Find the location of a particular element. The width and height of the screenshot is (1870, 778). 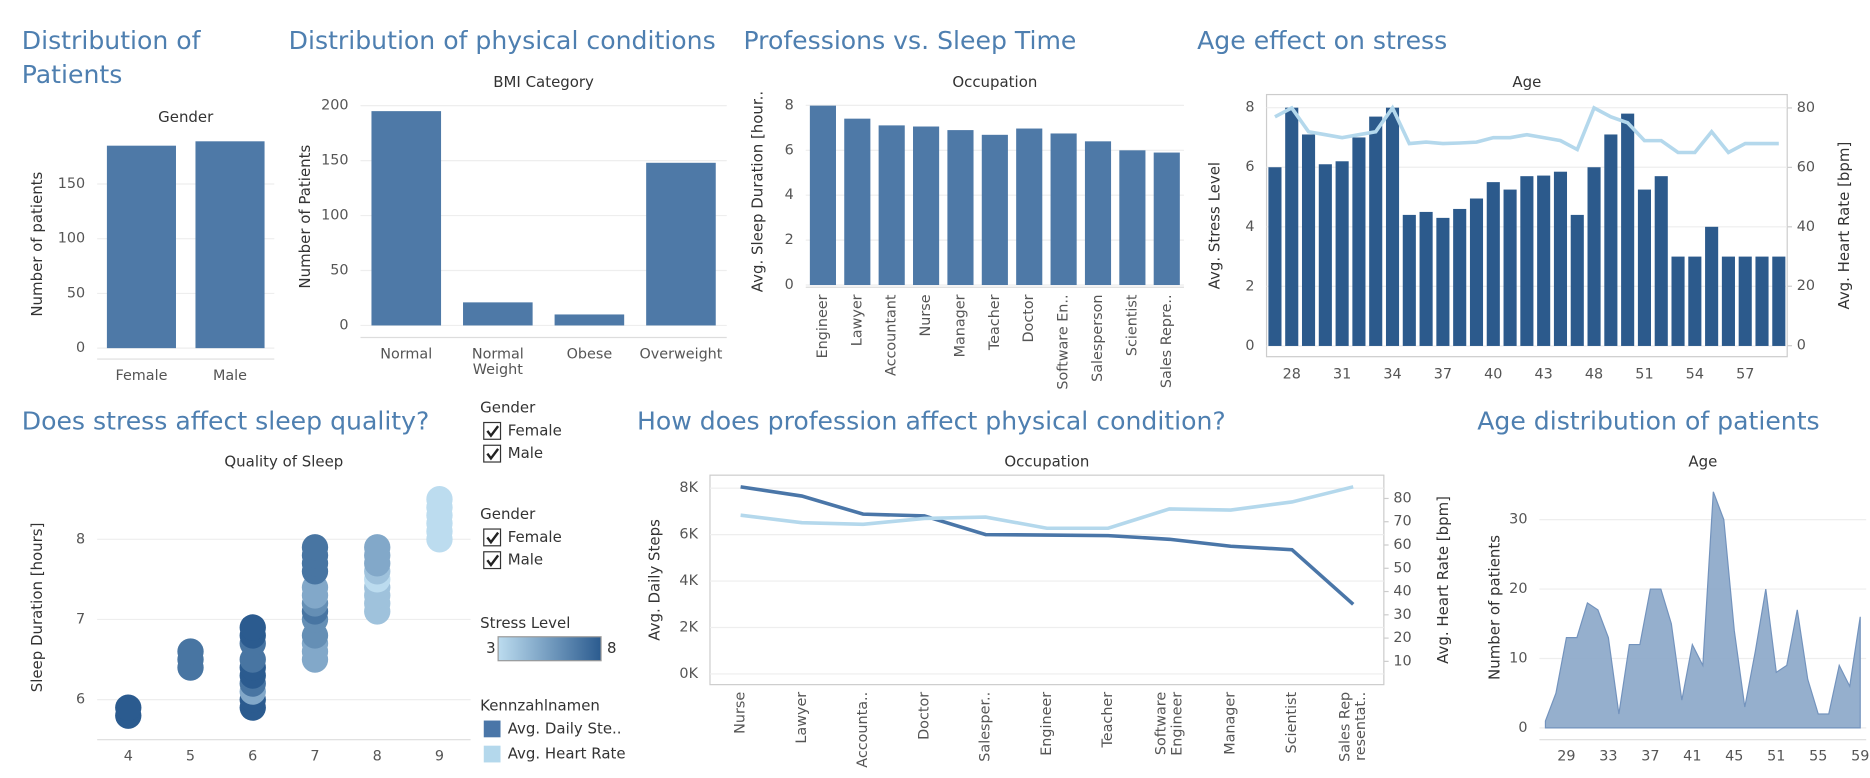

area is located at coordinates (1702, 610).